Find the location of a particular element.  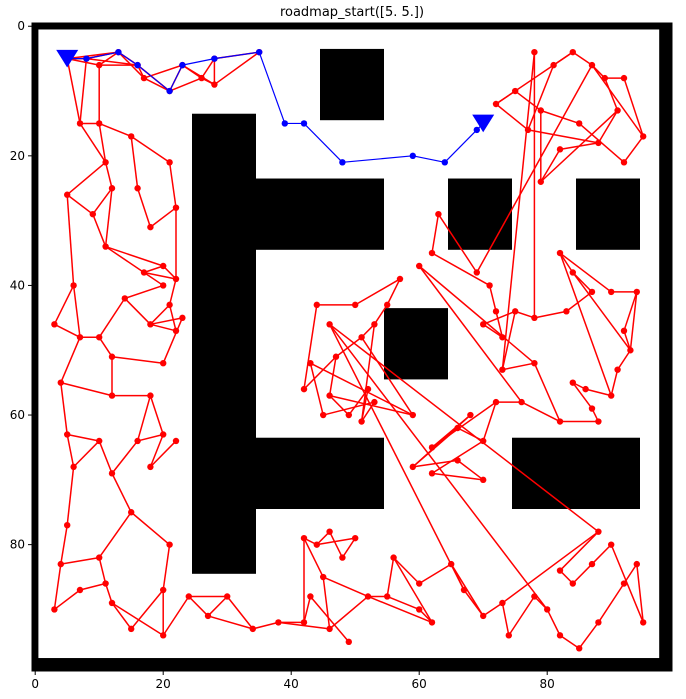

y-tick-label: 40 is located at coordinates (17, 285).